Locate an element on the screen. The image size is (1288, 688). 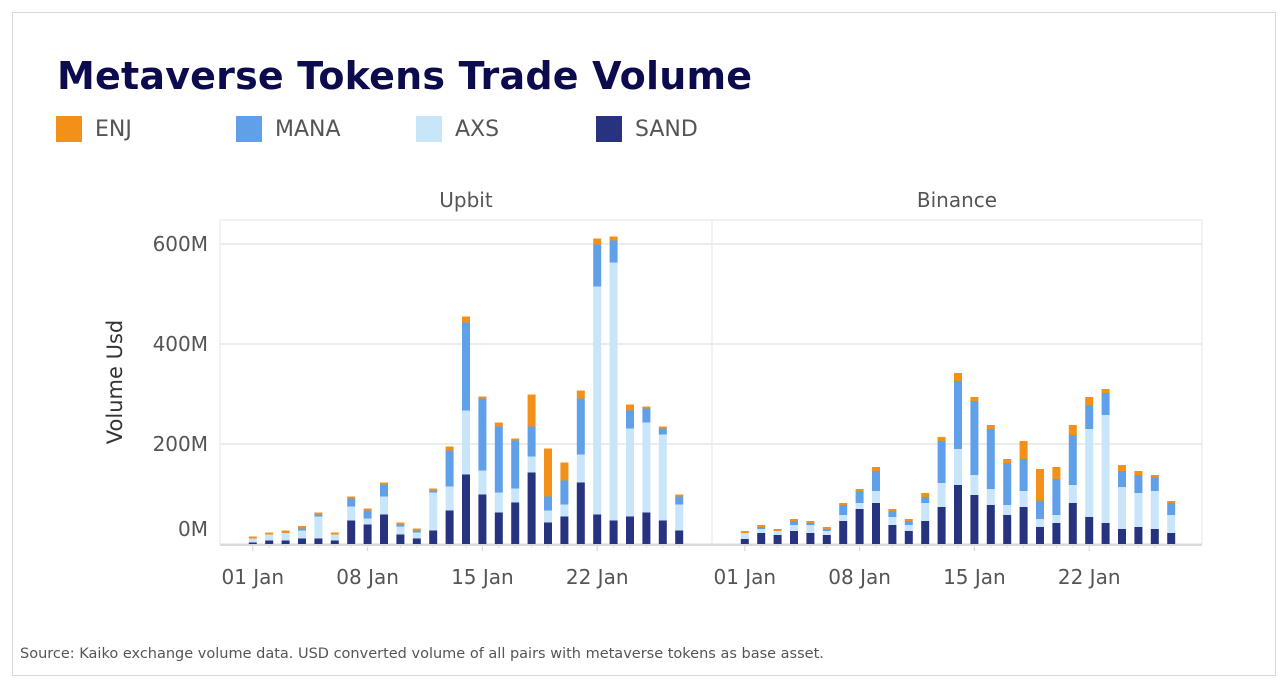
legend-item-mana: MANA is located at coordinates (288, 129).